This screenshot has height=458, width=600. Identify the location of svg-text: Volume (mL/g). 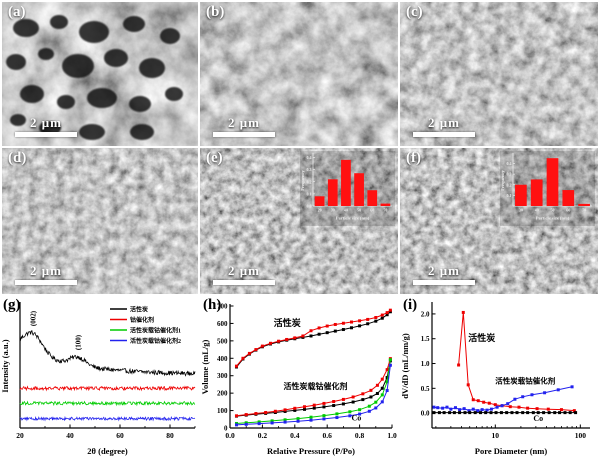
(205, 366).